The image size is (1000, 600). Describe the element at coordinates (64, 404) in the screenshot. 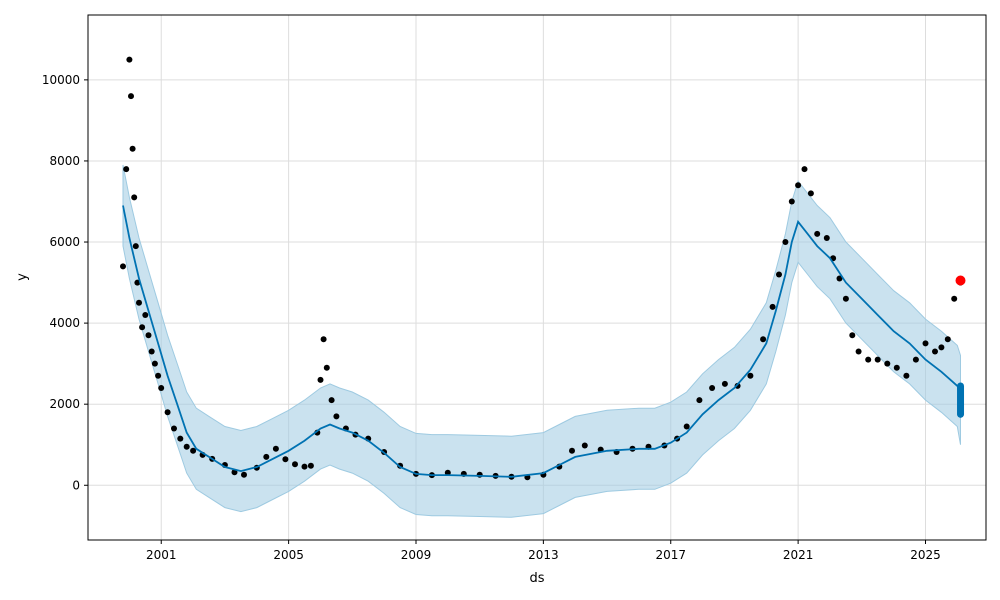

I see `y-tick-label: 2000` at that location.